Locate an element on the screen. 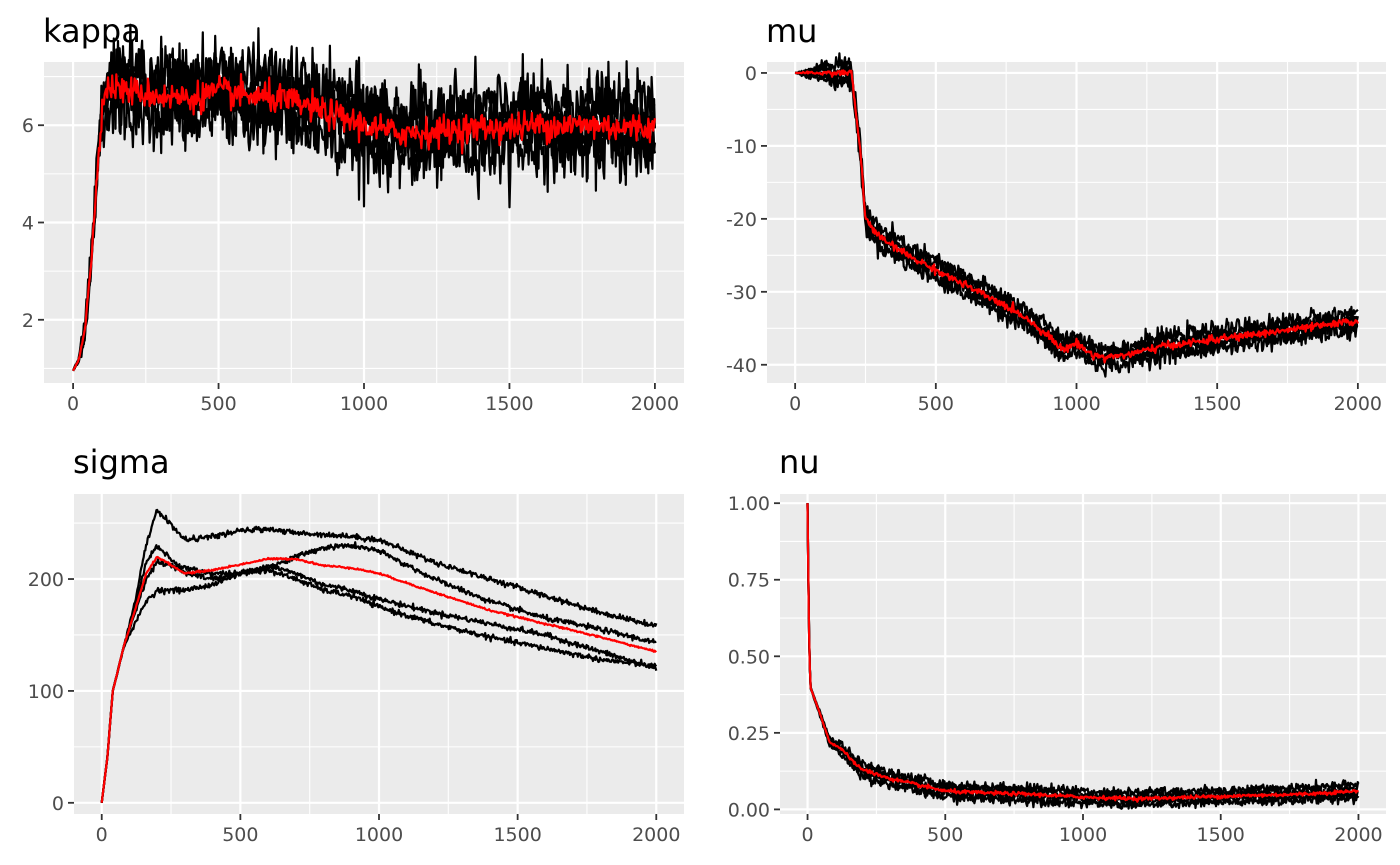 This screenshot has height=865, width=1400. y-tick-label: 0.75 is located at coordinates (749, 581).